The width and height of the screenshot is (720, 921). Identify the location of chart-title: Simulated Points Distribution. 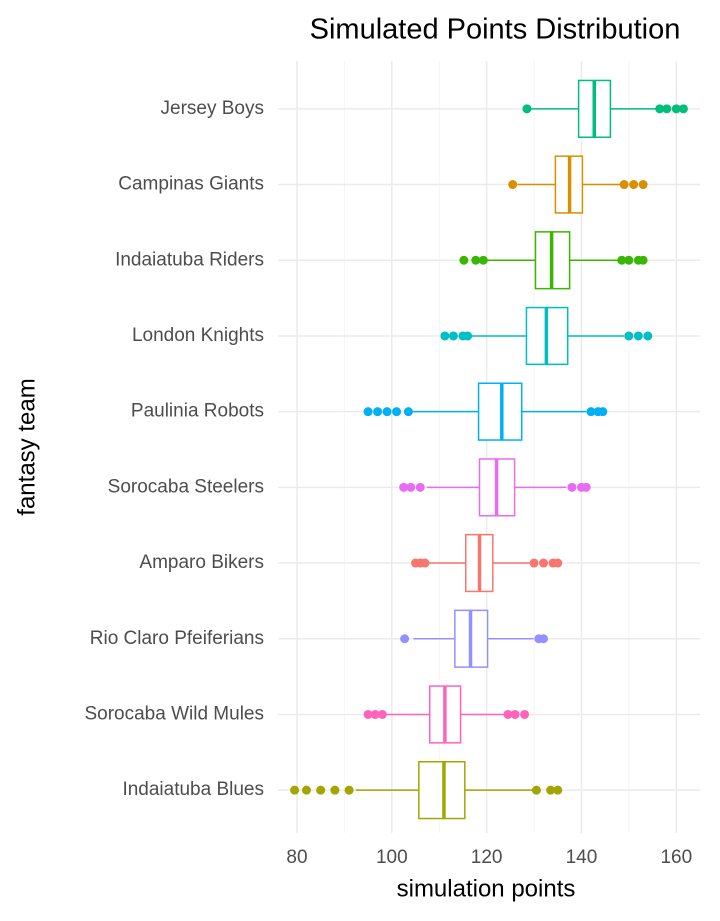
(495, 30).